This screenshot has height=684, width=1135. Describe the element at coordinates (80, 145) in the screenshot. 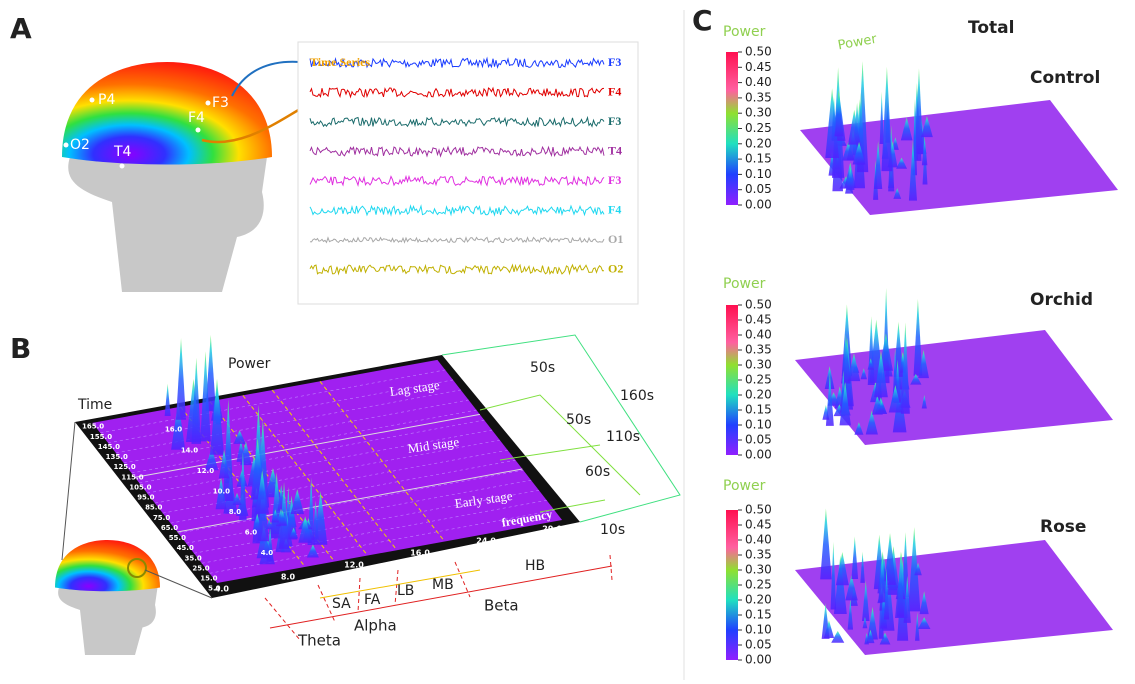

I see `electrode-label: O2` at that location.